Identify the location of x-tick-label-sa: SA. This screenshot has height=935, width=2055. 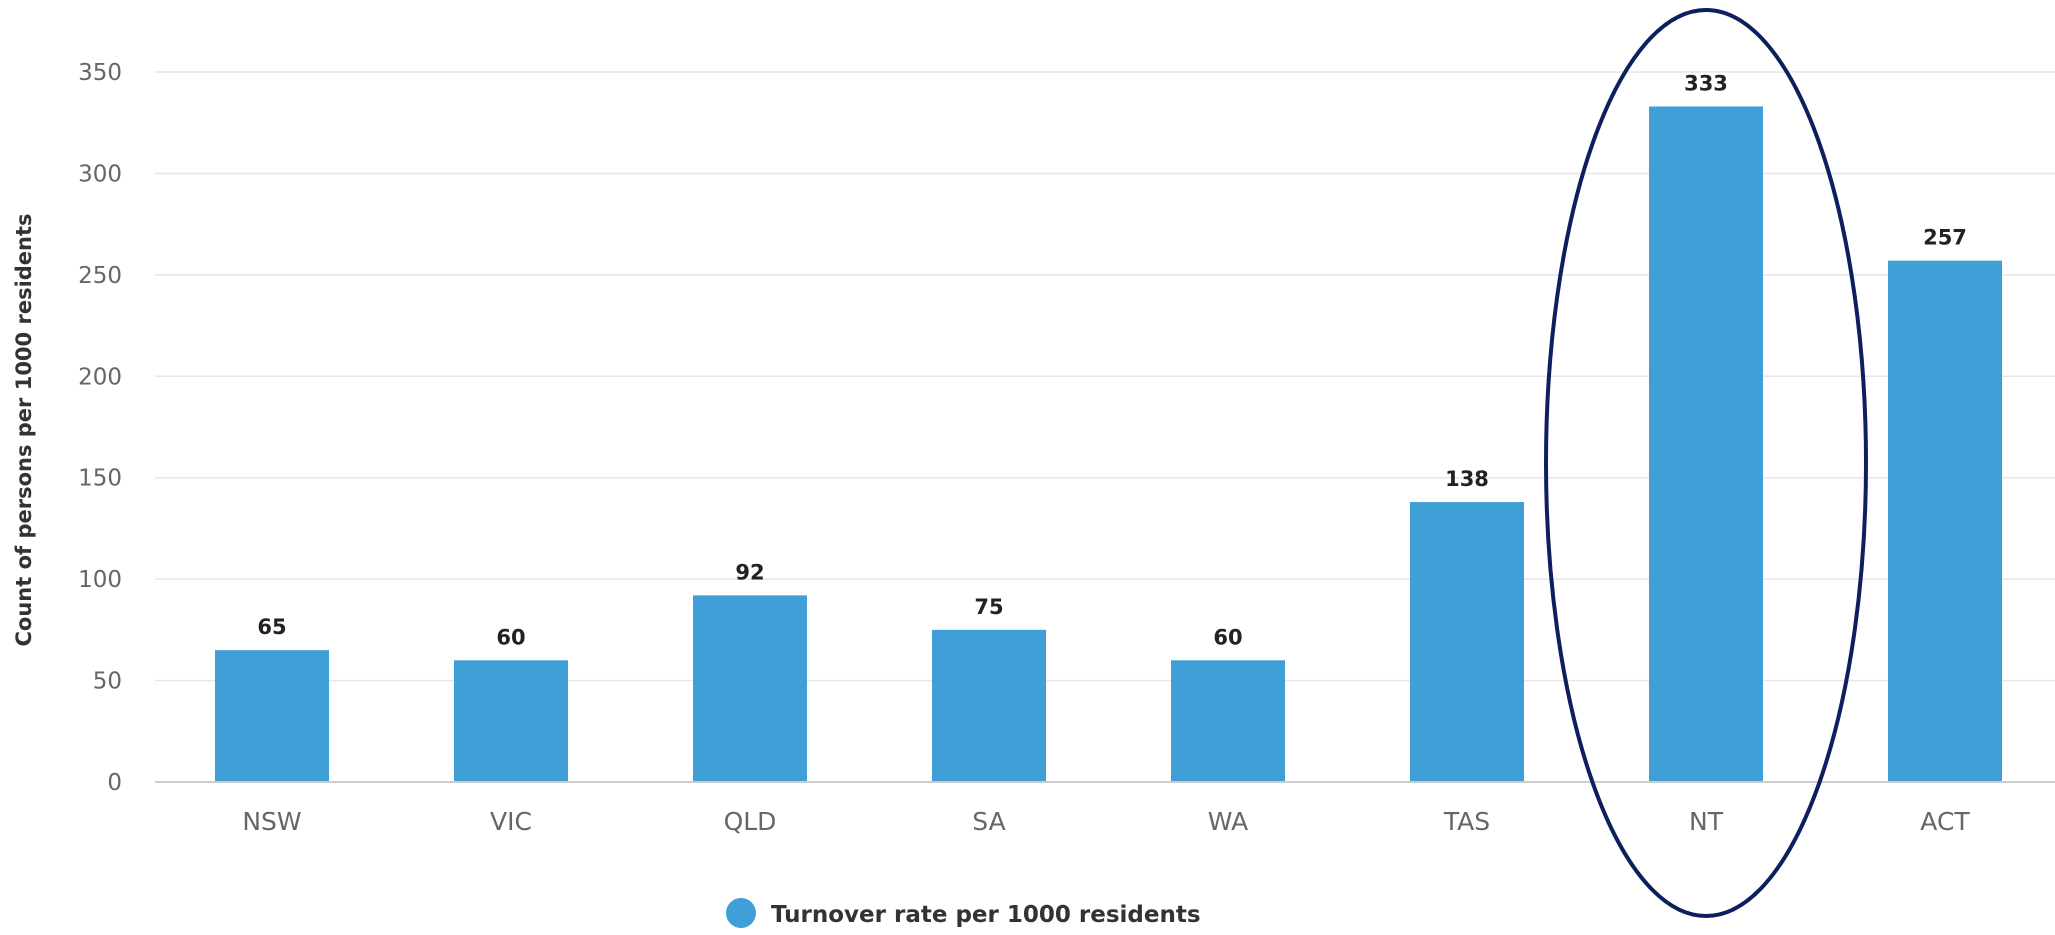
(988, 821).